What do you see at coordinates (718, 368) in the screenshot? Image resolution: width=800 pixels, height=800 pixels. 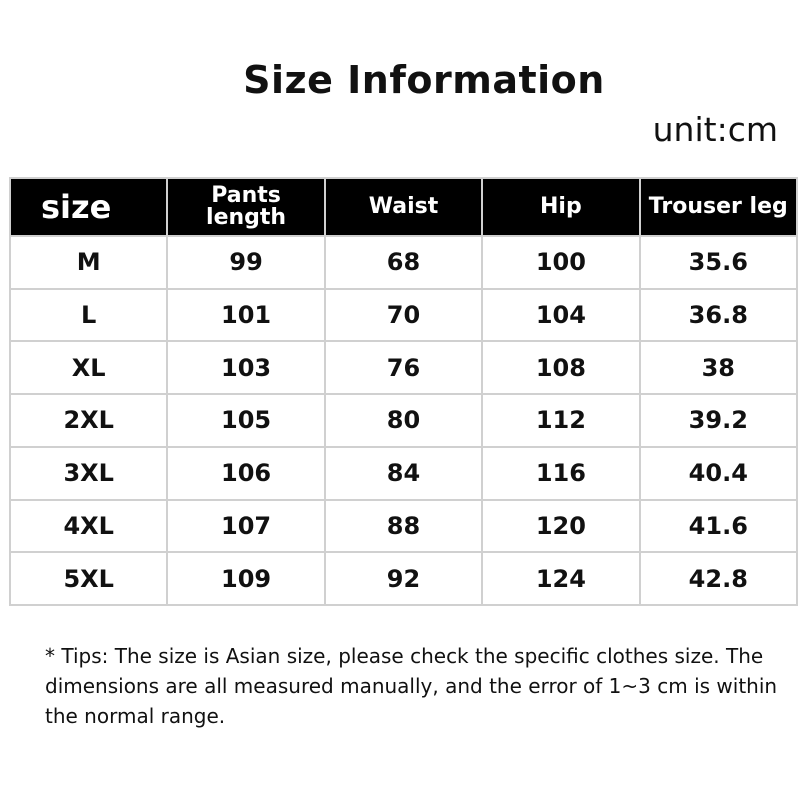 I see `cell-trouser-leg: 38` at bounding box center [718, 368].